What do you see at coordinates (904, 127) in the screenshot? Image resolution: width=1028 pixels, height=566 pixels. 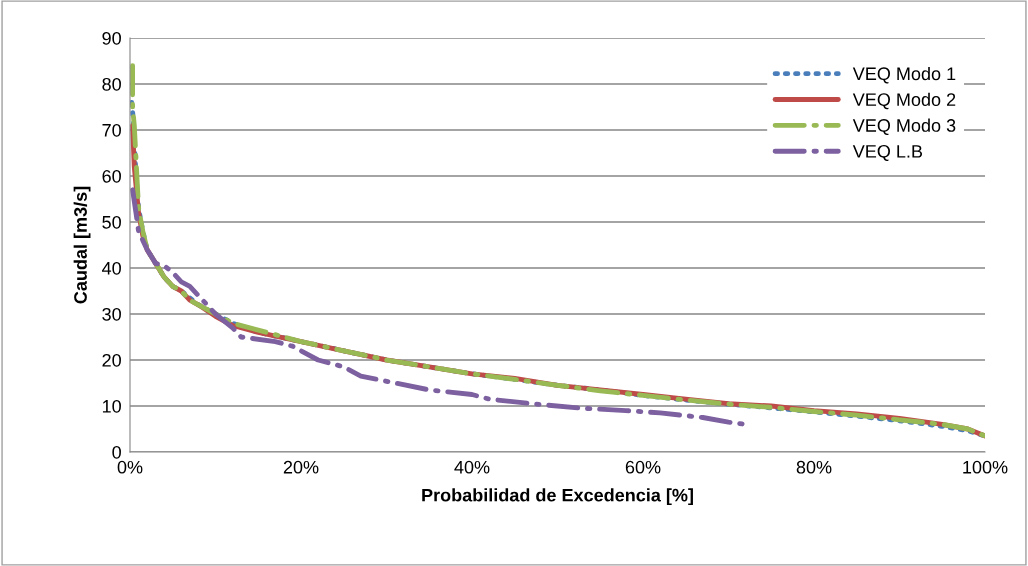 I see `legend-label: VEQ Modo 3` at bounding box center [904, 127].